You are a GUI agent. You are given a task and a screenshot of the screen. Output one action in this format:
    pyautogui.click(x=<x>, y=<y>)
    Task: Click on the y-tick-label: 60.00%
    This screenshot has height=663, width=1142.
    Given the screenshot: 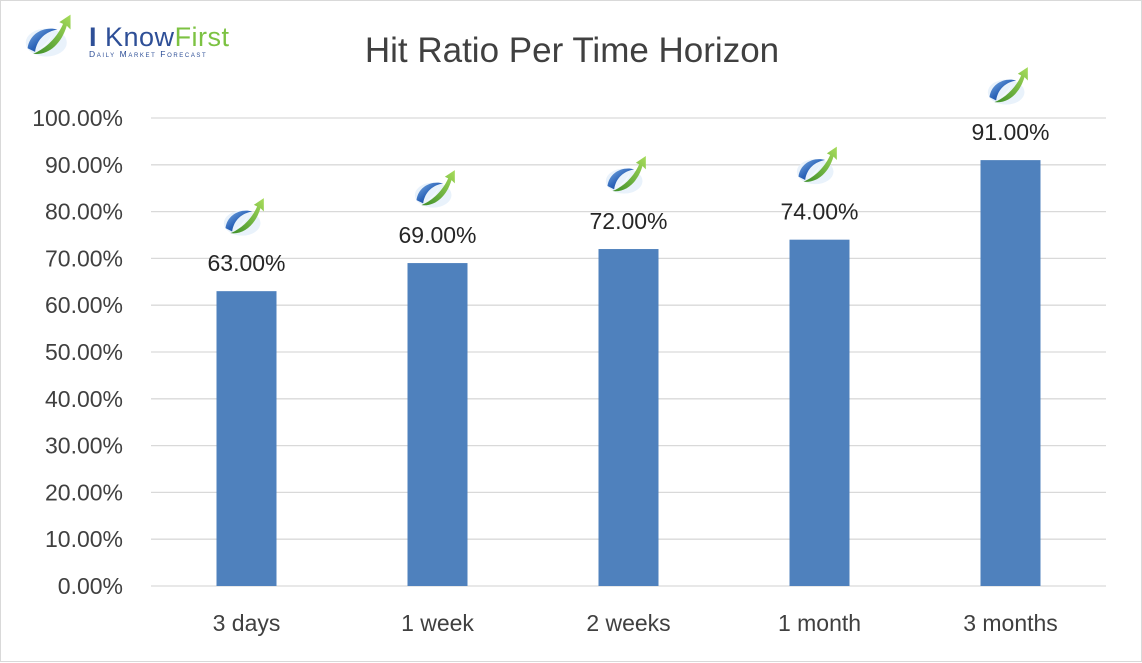 What is the action you would take?
    pyautogui.click(x=84, y=305)
    